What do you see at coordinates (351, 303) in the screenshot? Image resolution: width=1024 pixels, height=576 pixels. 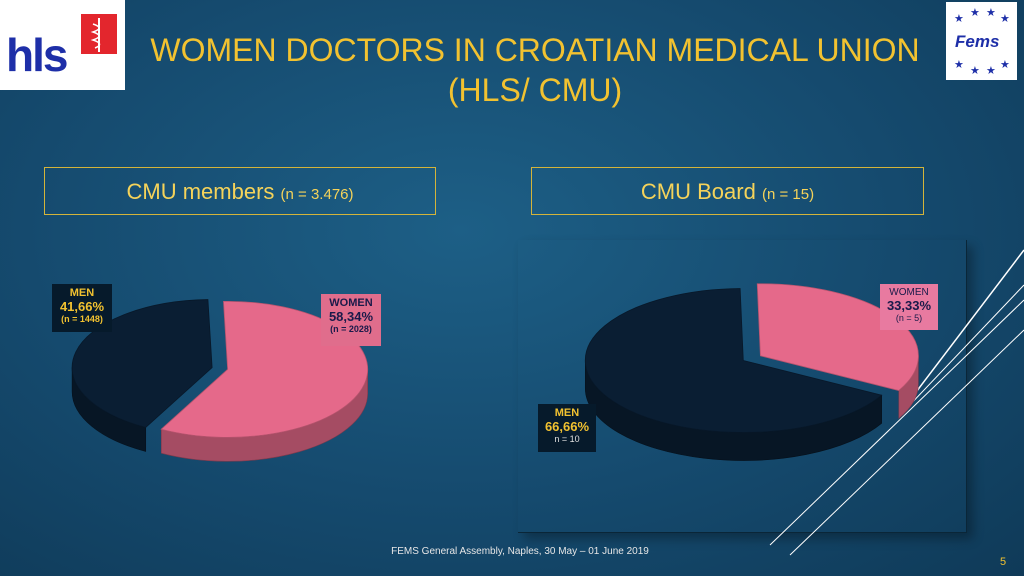 I see `members-women-name: WOMEN` at bounding box center [351, 303].